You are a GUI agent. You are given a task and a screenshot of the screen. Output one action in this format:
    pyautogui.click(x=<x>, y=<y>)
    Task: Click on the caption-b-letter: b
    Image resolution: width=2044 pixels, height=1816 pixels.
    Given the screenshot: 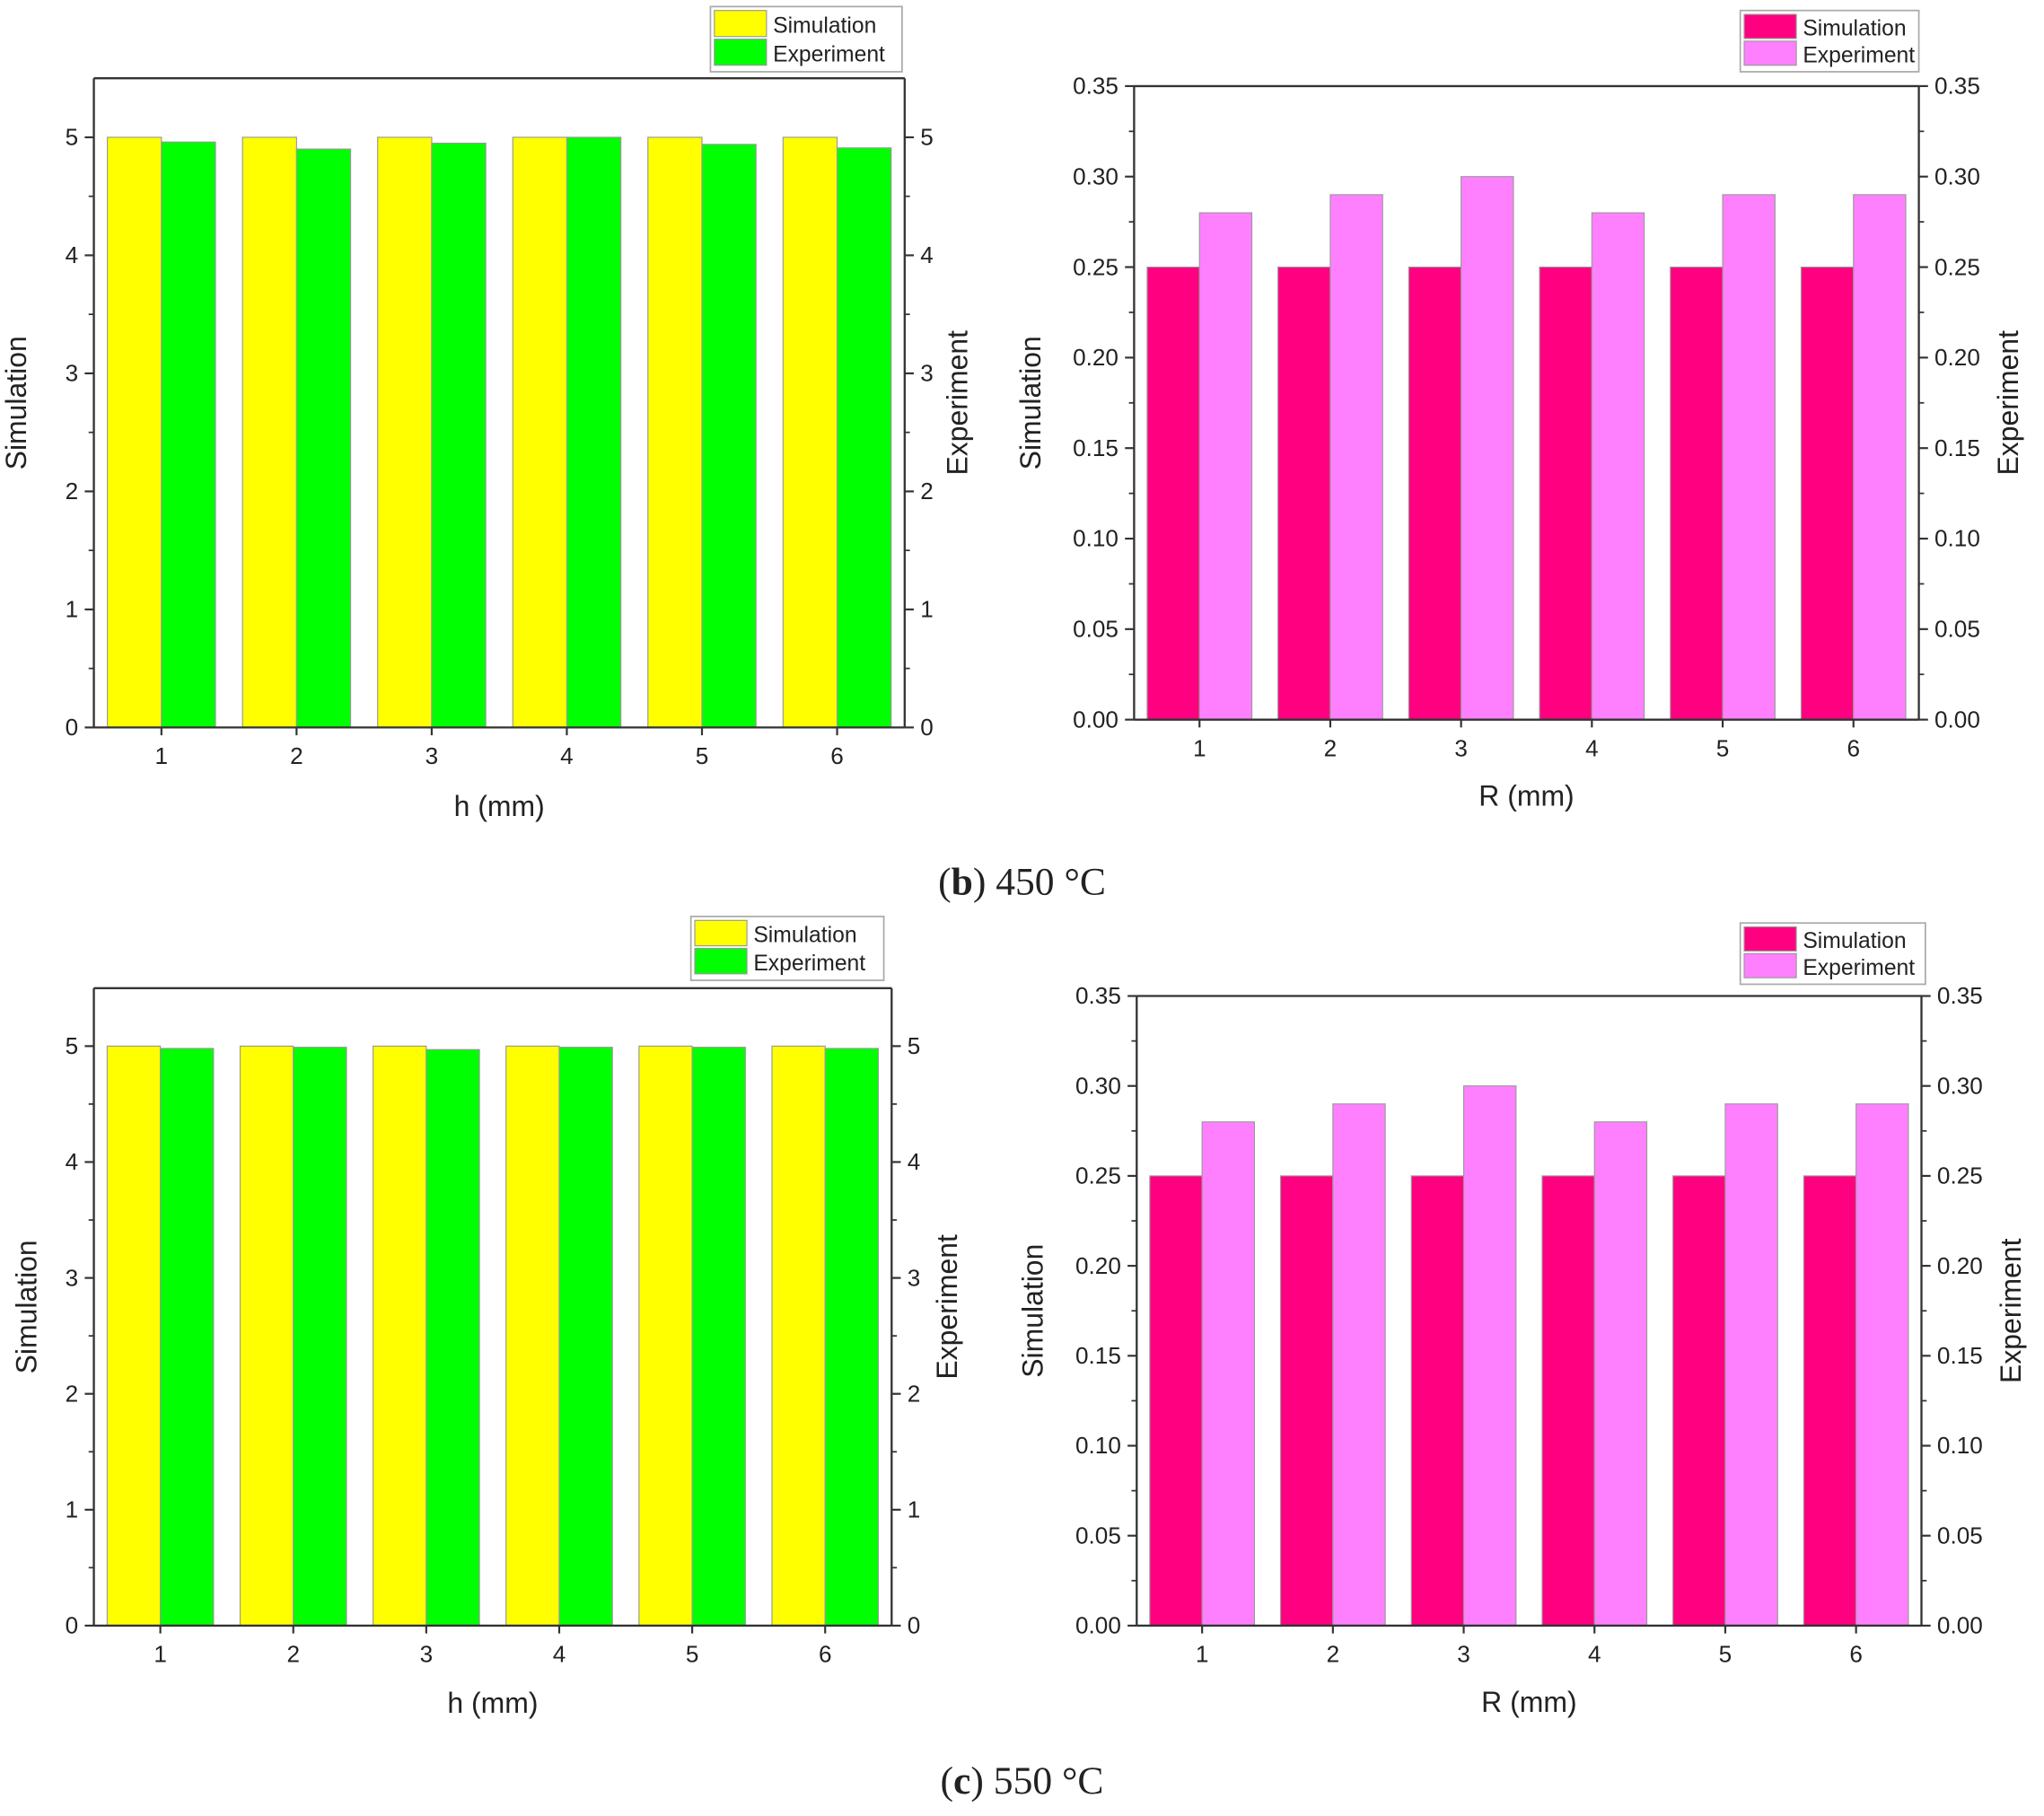 What is the action you would take?
    pyautogui.click(x=962, y=882)
    